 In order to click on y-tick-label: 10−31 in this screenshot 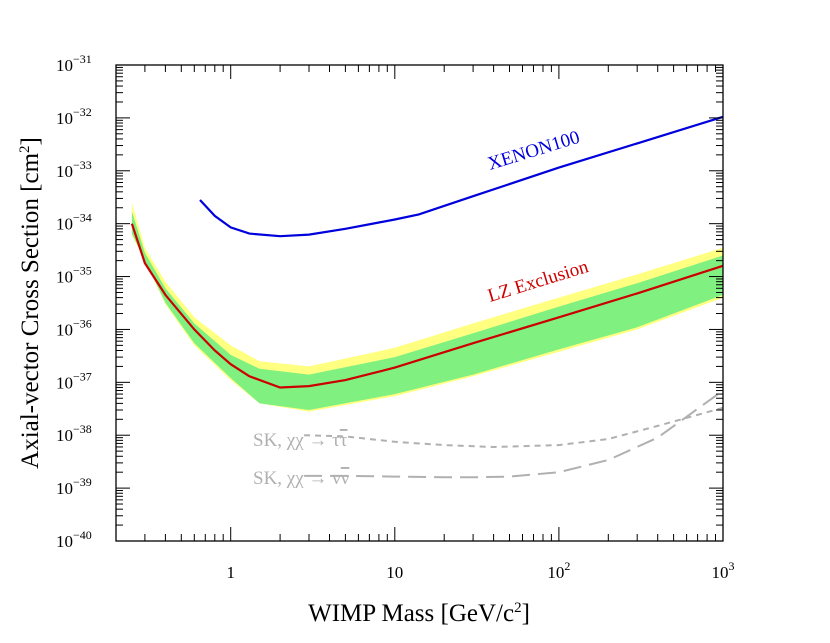, I will do `click(74, 63)`.